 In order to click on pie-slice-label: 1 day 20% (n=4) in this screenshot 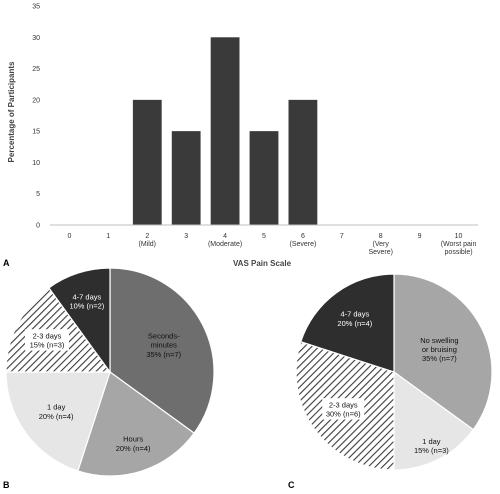, I will do `click(56, 412)`.